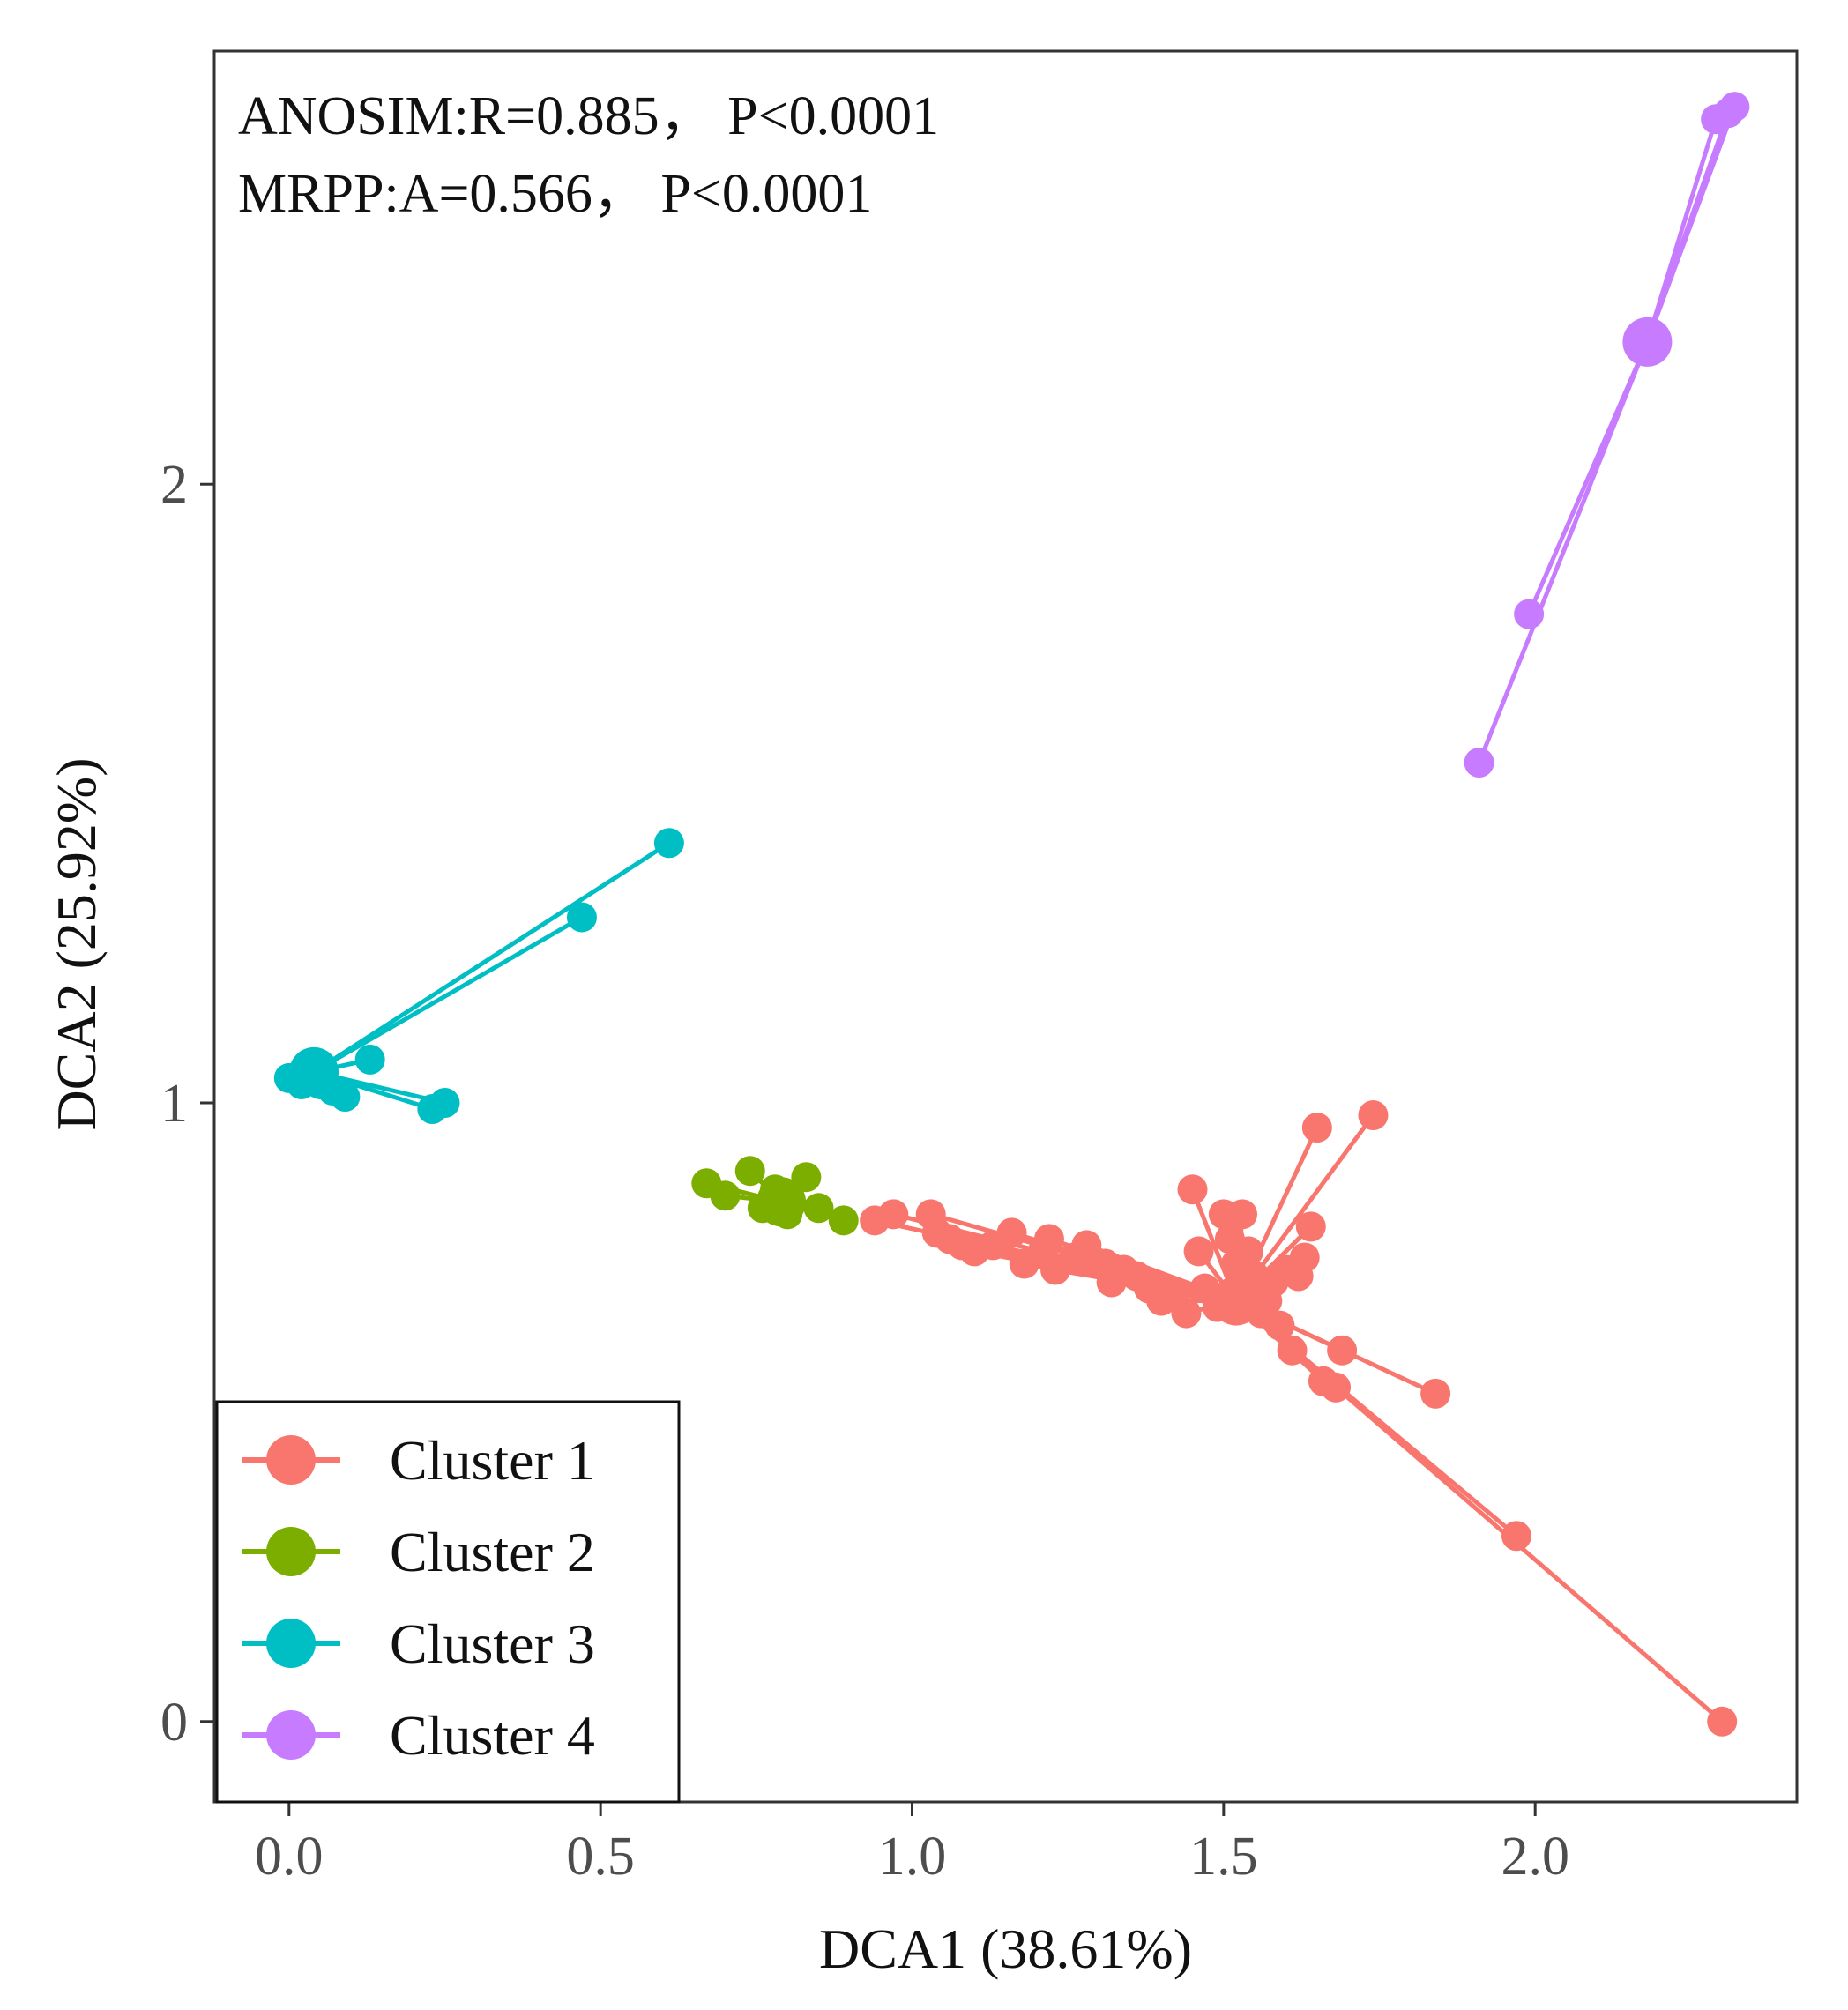 The image size is (1848, 2010). What do you see at coordinates (492, 1735) in the screenshot?
I see `legend-label: Cluster 4` at bounding box center [492, 1735].